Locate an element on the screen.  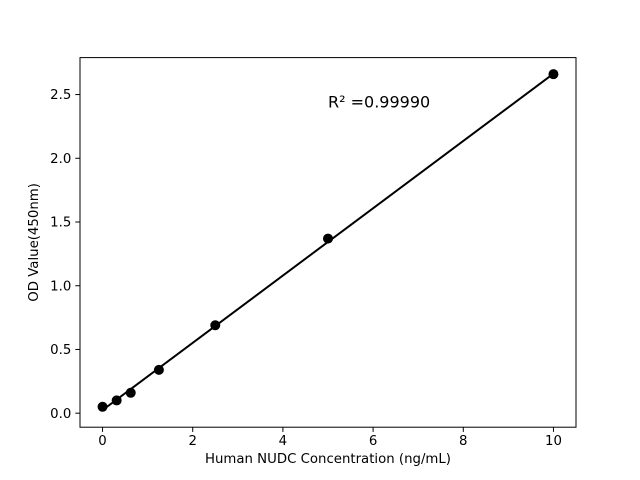
y-tick-label: 1.5 is located at coordinates (60, 223).